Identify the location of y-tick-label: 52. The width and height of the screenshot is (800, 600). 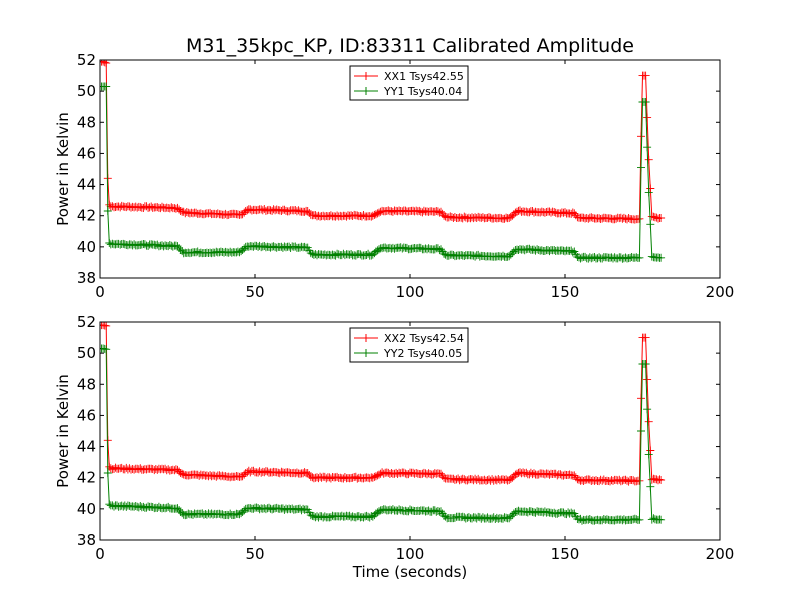
(86, 322).